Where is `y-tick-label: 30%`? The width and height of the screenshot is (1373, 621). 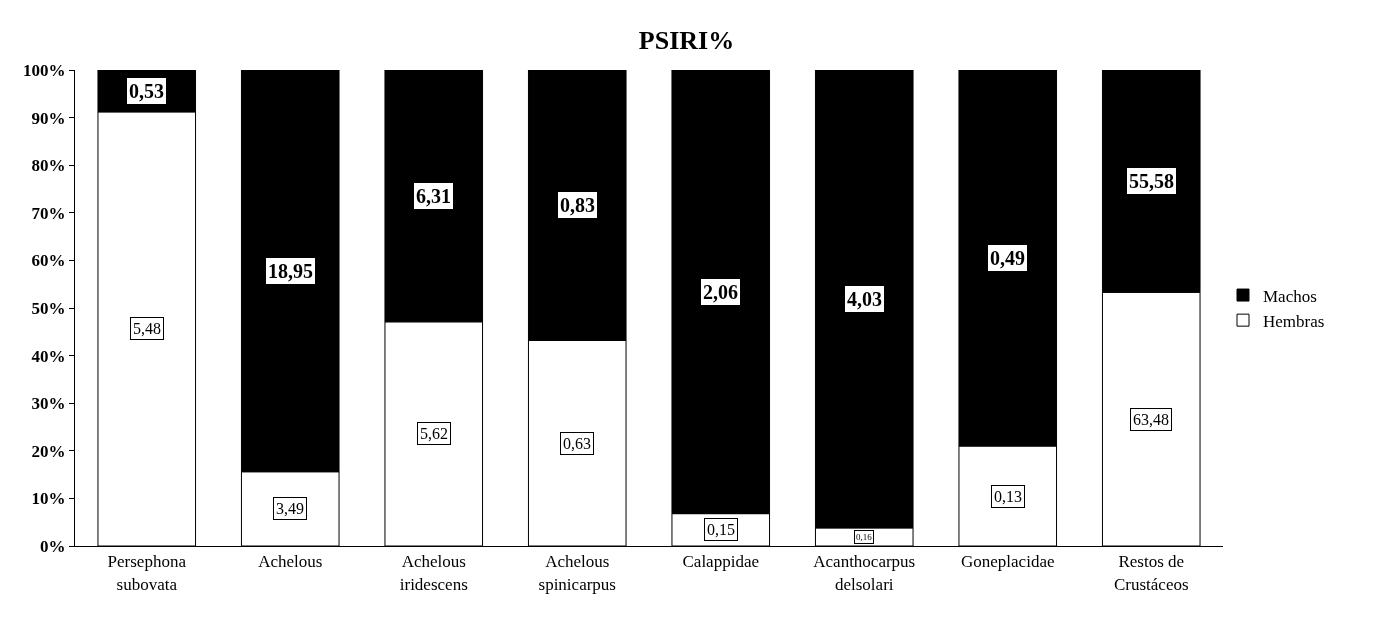 y-tick-label: 30% is located at coordinates (48, 404).